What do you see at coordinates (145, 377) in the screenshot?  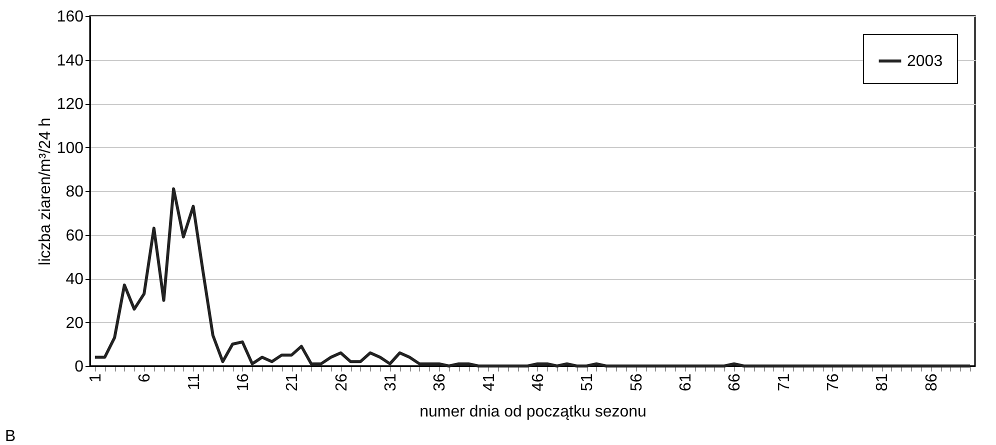 I see `x-tick-label: 6` at bounding box center [145, 377].